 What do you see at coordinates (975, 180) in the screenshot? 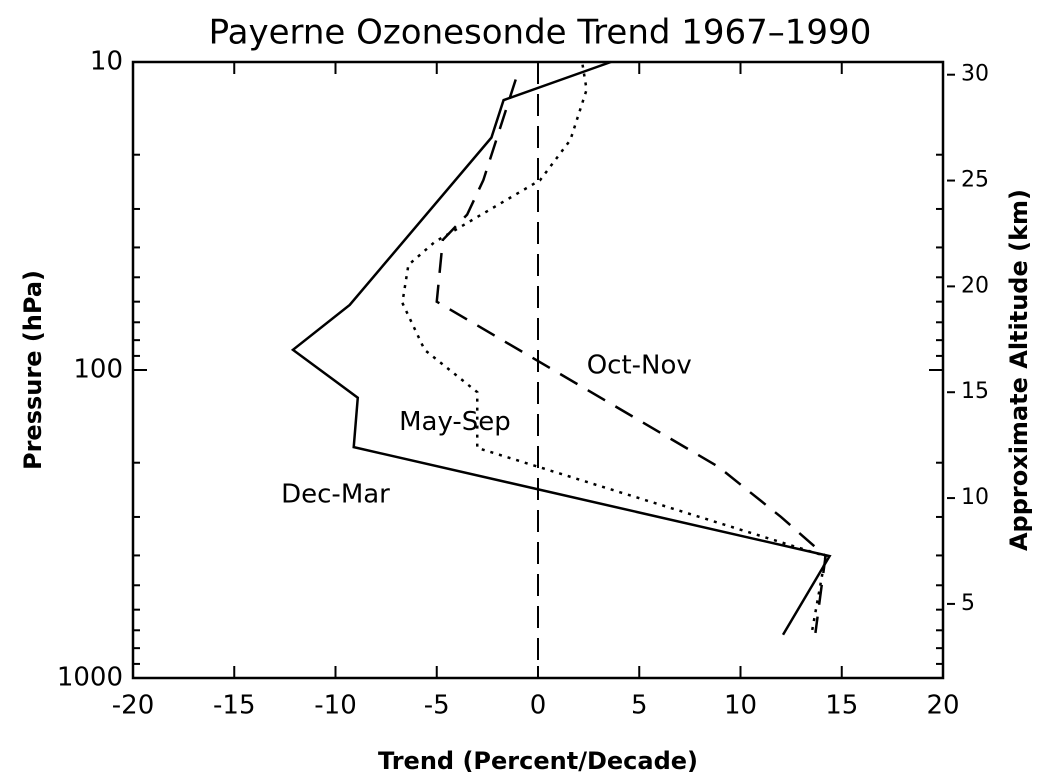
I see `y2-tick-label: 25` at bounding box center [975, 180].